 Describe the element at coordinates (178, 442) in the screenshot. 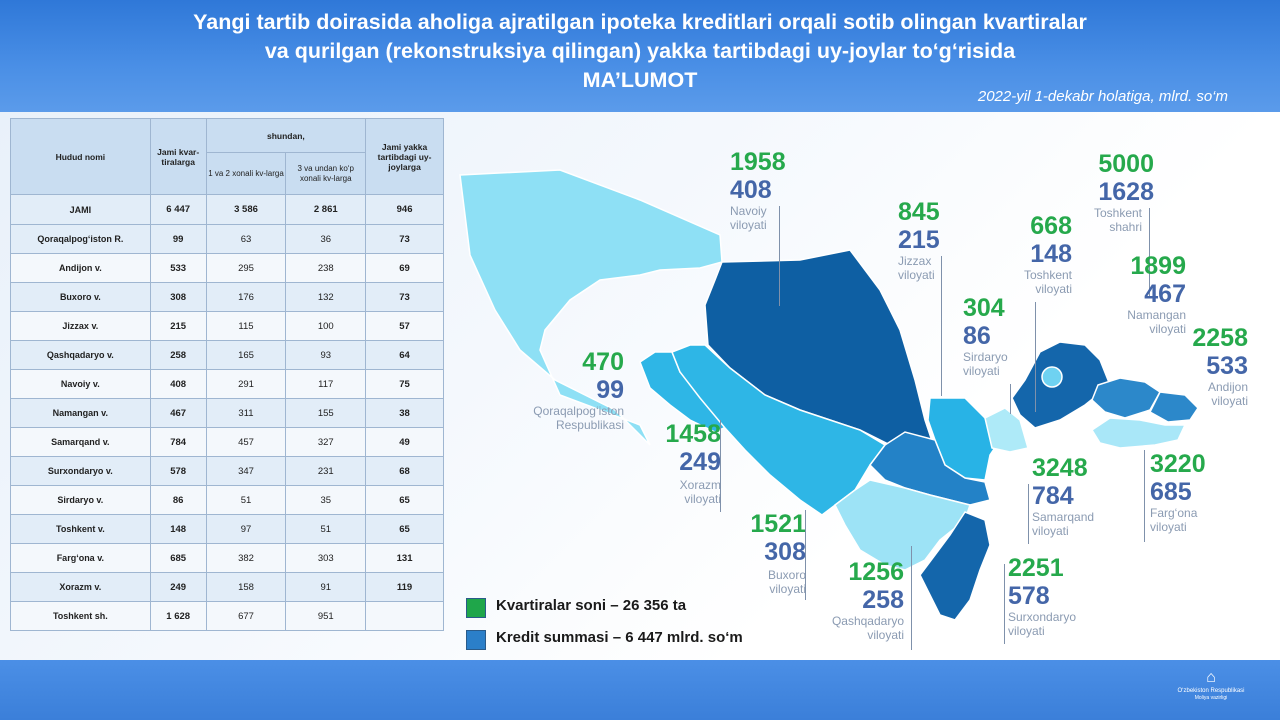

I see `cell-total: 784` at that location.